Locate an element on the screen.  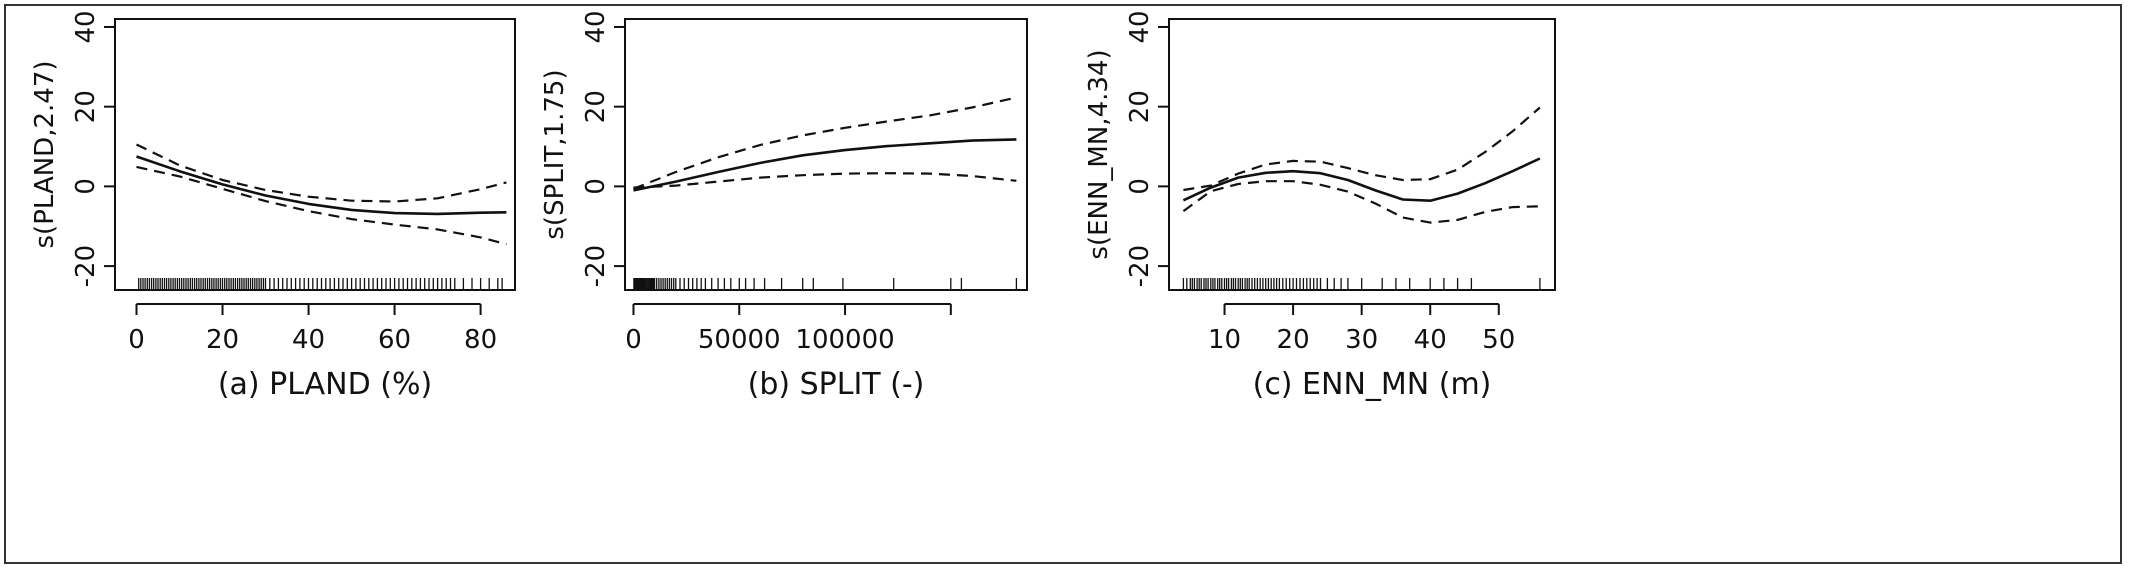
panel-b-x-tick-label: 0 is located at coordinates (633, 340).